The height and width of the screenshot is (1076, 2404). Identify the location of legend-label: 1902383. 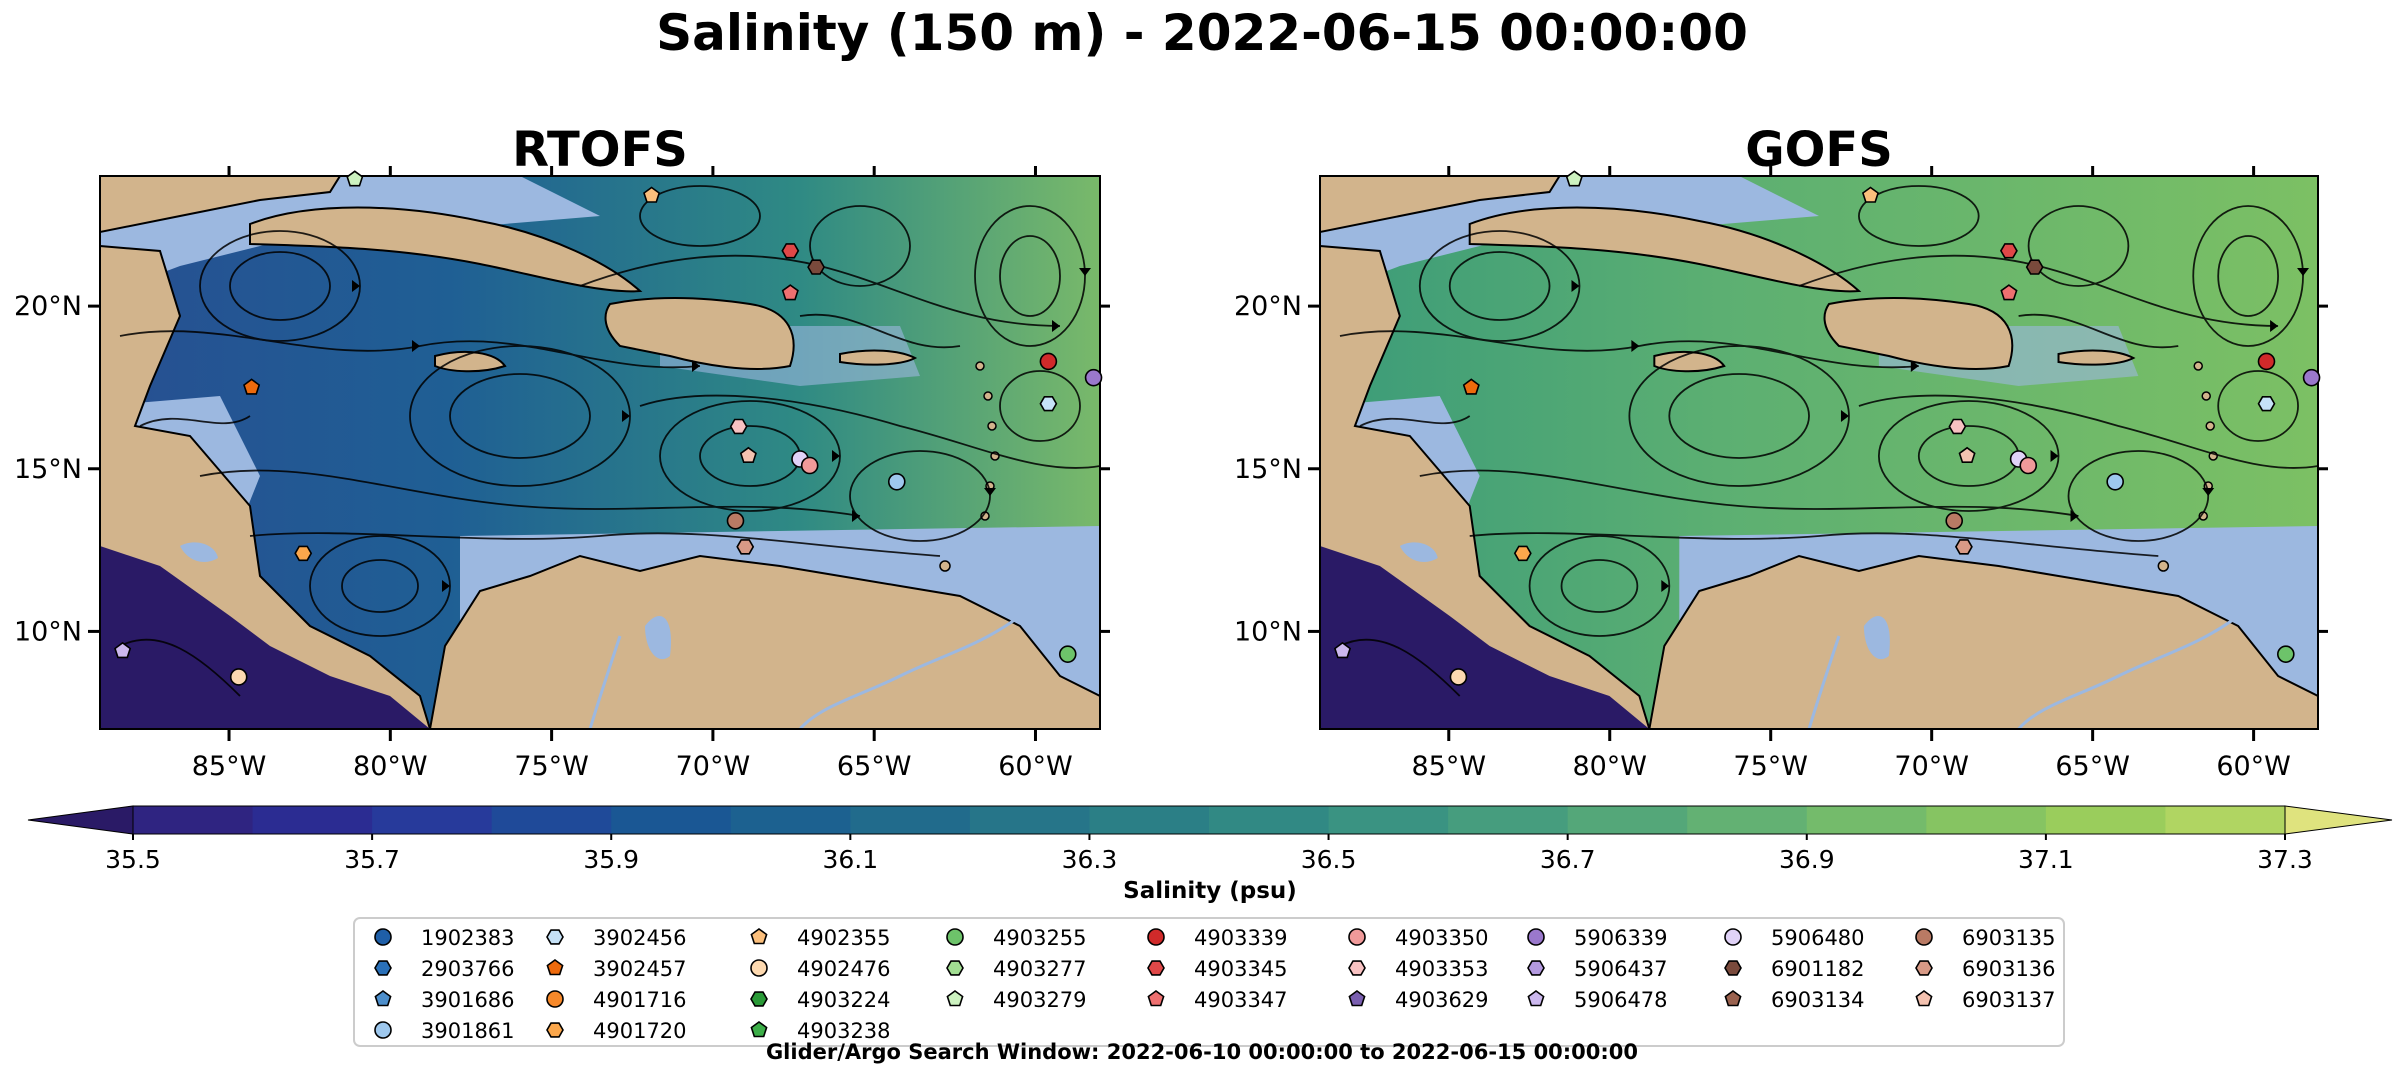
(468, 938).